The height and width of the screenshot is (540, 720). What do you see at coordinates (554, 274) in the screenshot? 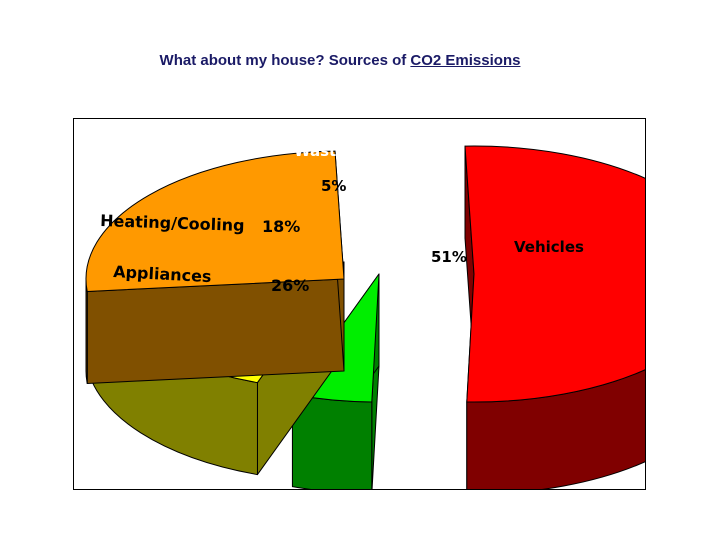
I see `slice-top-vehicles` at bounding box center [554, 274].